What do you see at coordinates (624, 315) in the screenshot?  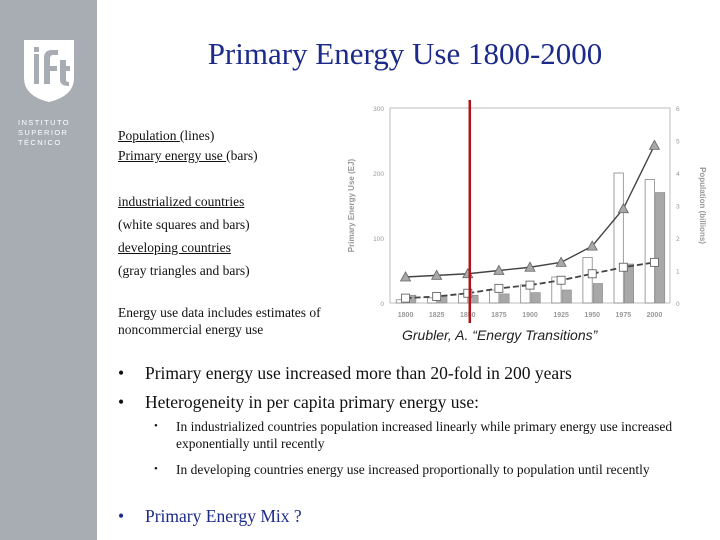 I see `x-tick-label: 1975` at bounding box center [624, 315].